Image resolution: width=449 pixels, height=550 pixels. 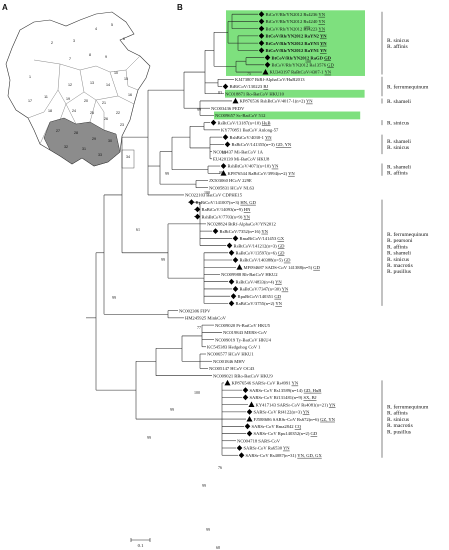 I want to click on province-number: 26, so click(x=106, y=119).